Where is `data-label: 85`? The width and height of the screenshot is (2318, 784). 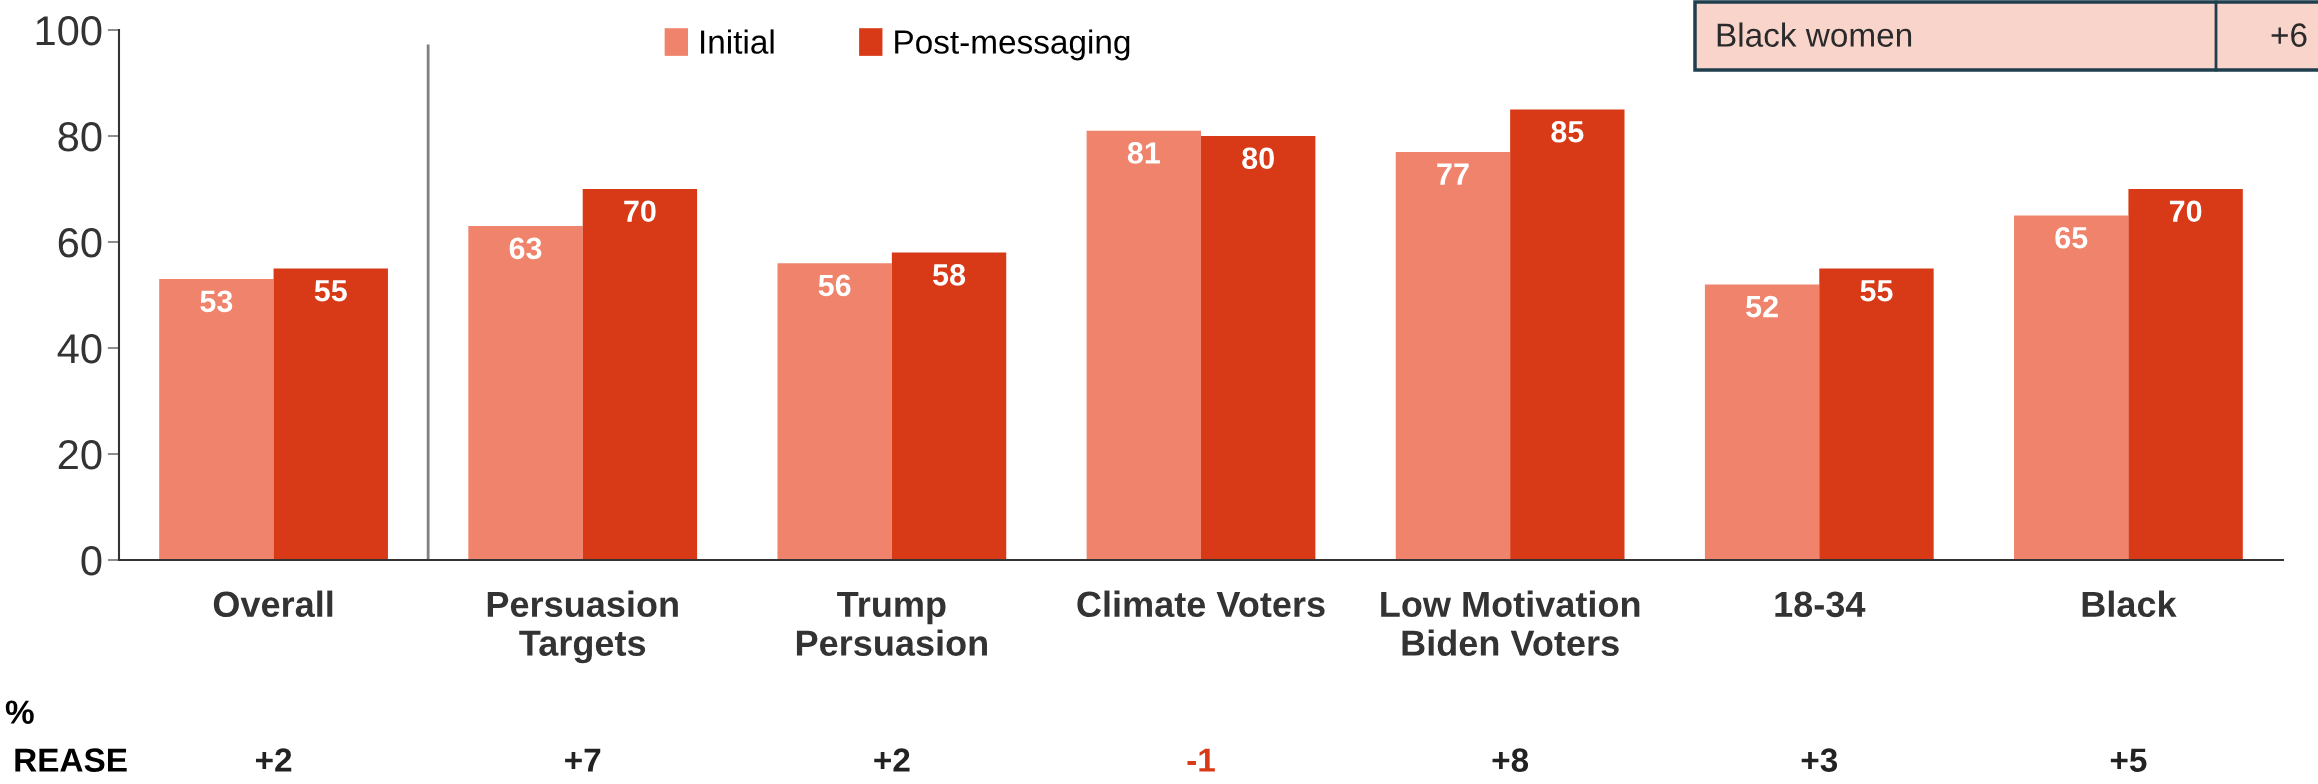 data-label: 85 is located at coordinates (1567, 131).